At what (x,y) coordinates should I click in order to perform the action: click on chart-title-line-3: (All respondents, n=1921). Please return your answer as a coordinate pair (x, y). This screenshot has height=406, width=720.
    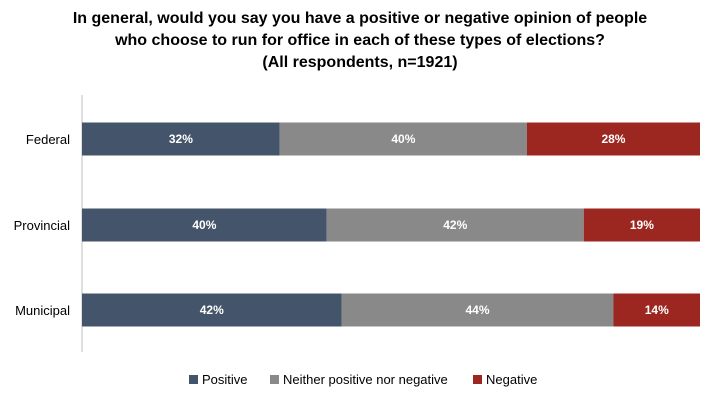
    Looking at the image, I should click on (360, 62).